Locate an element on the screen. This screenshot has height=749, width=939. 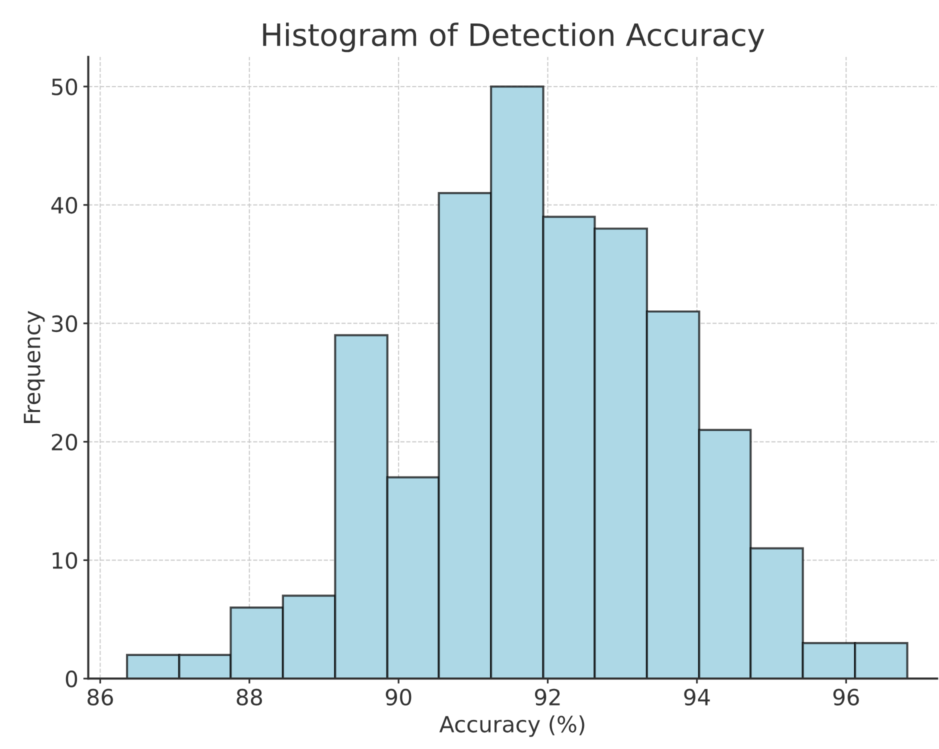
chart-title: Histogram of Detection Accuracy is located at coordinates (513, 37).